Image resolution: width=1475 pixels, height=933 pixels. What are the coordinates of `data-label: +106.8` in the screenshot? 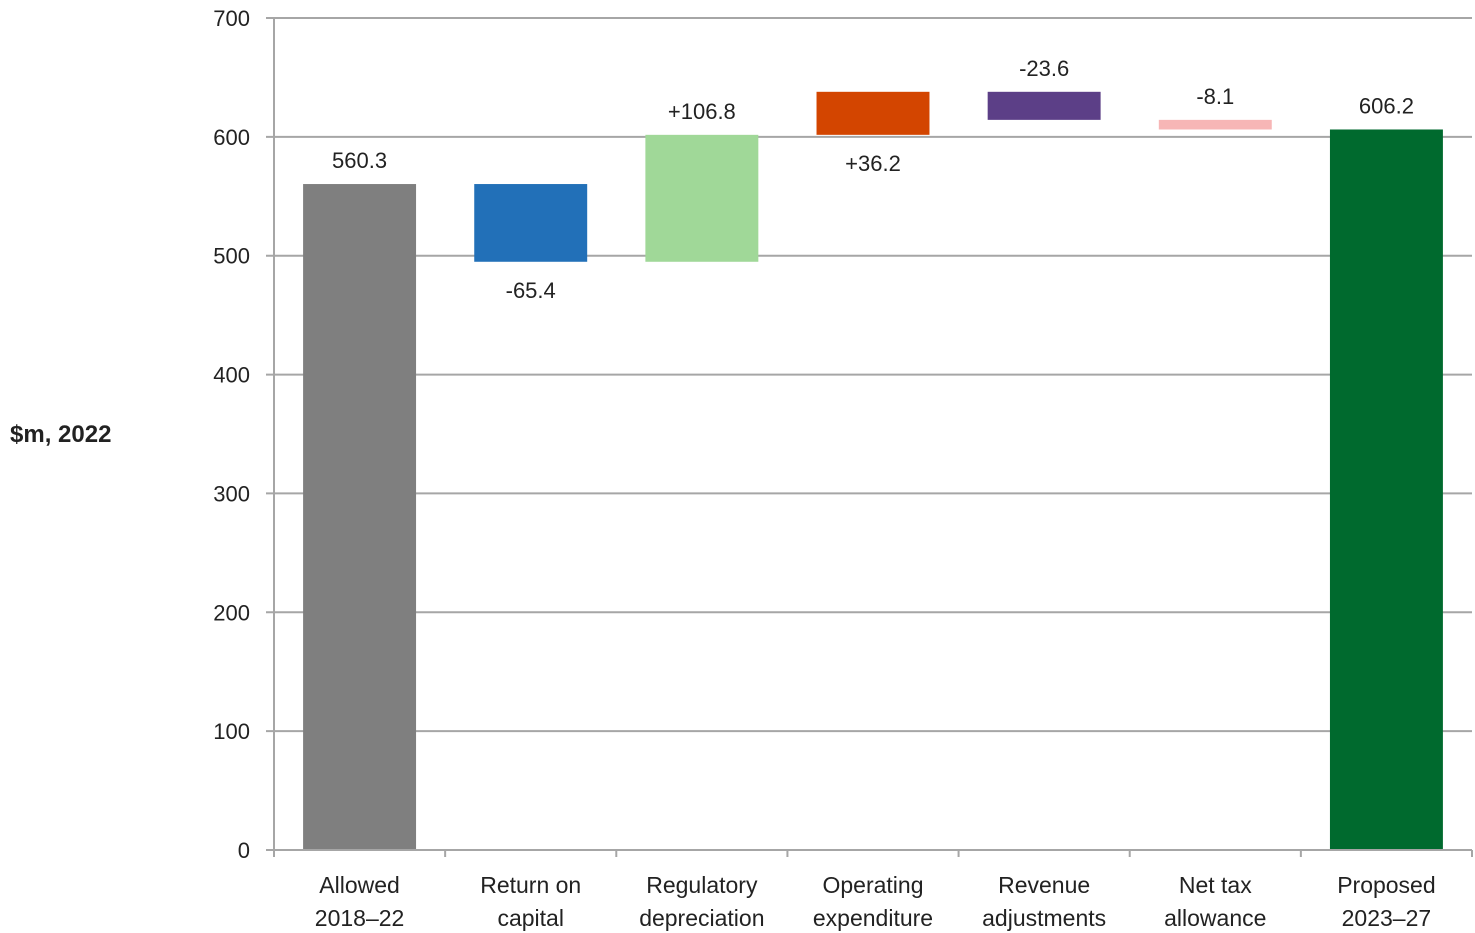 It's located at (702, 111).